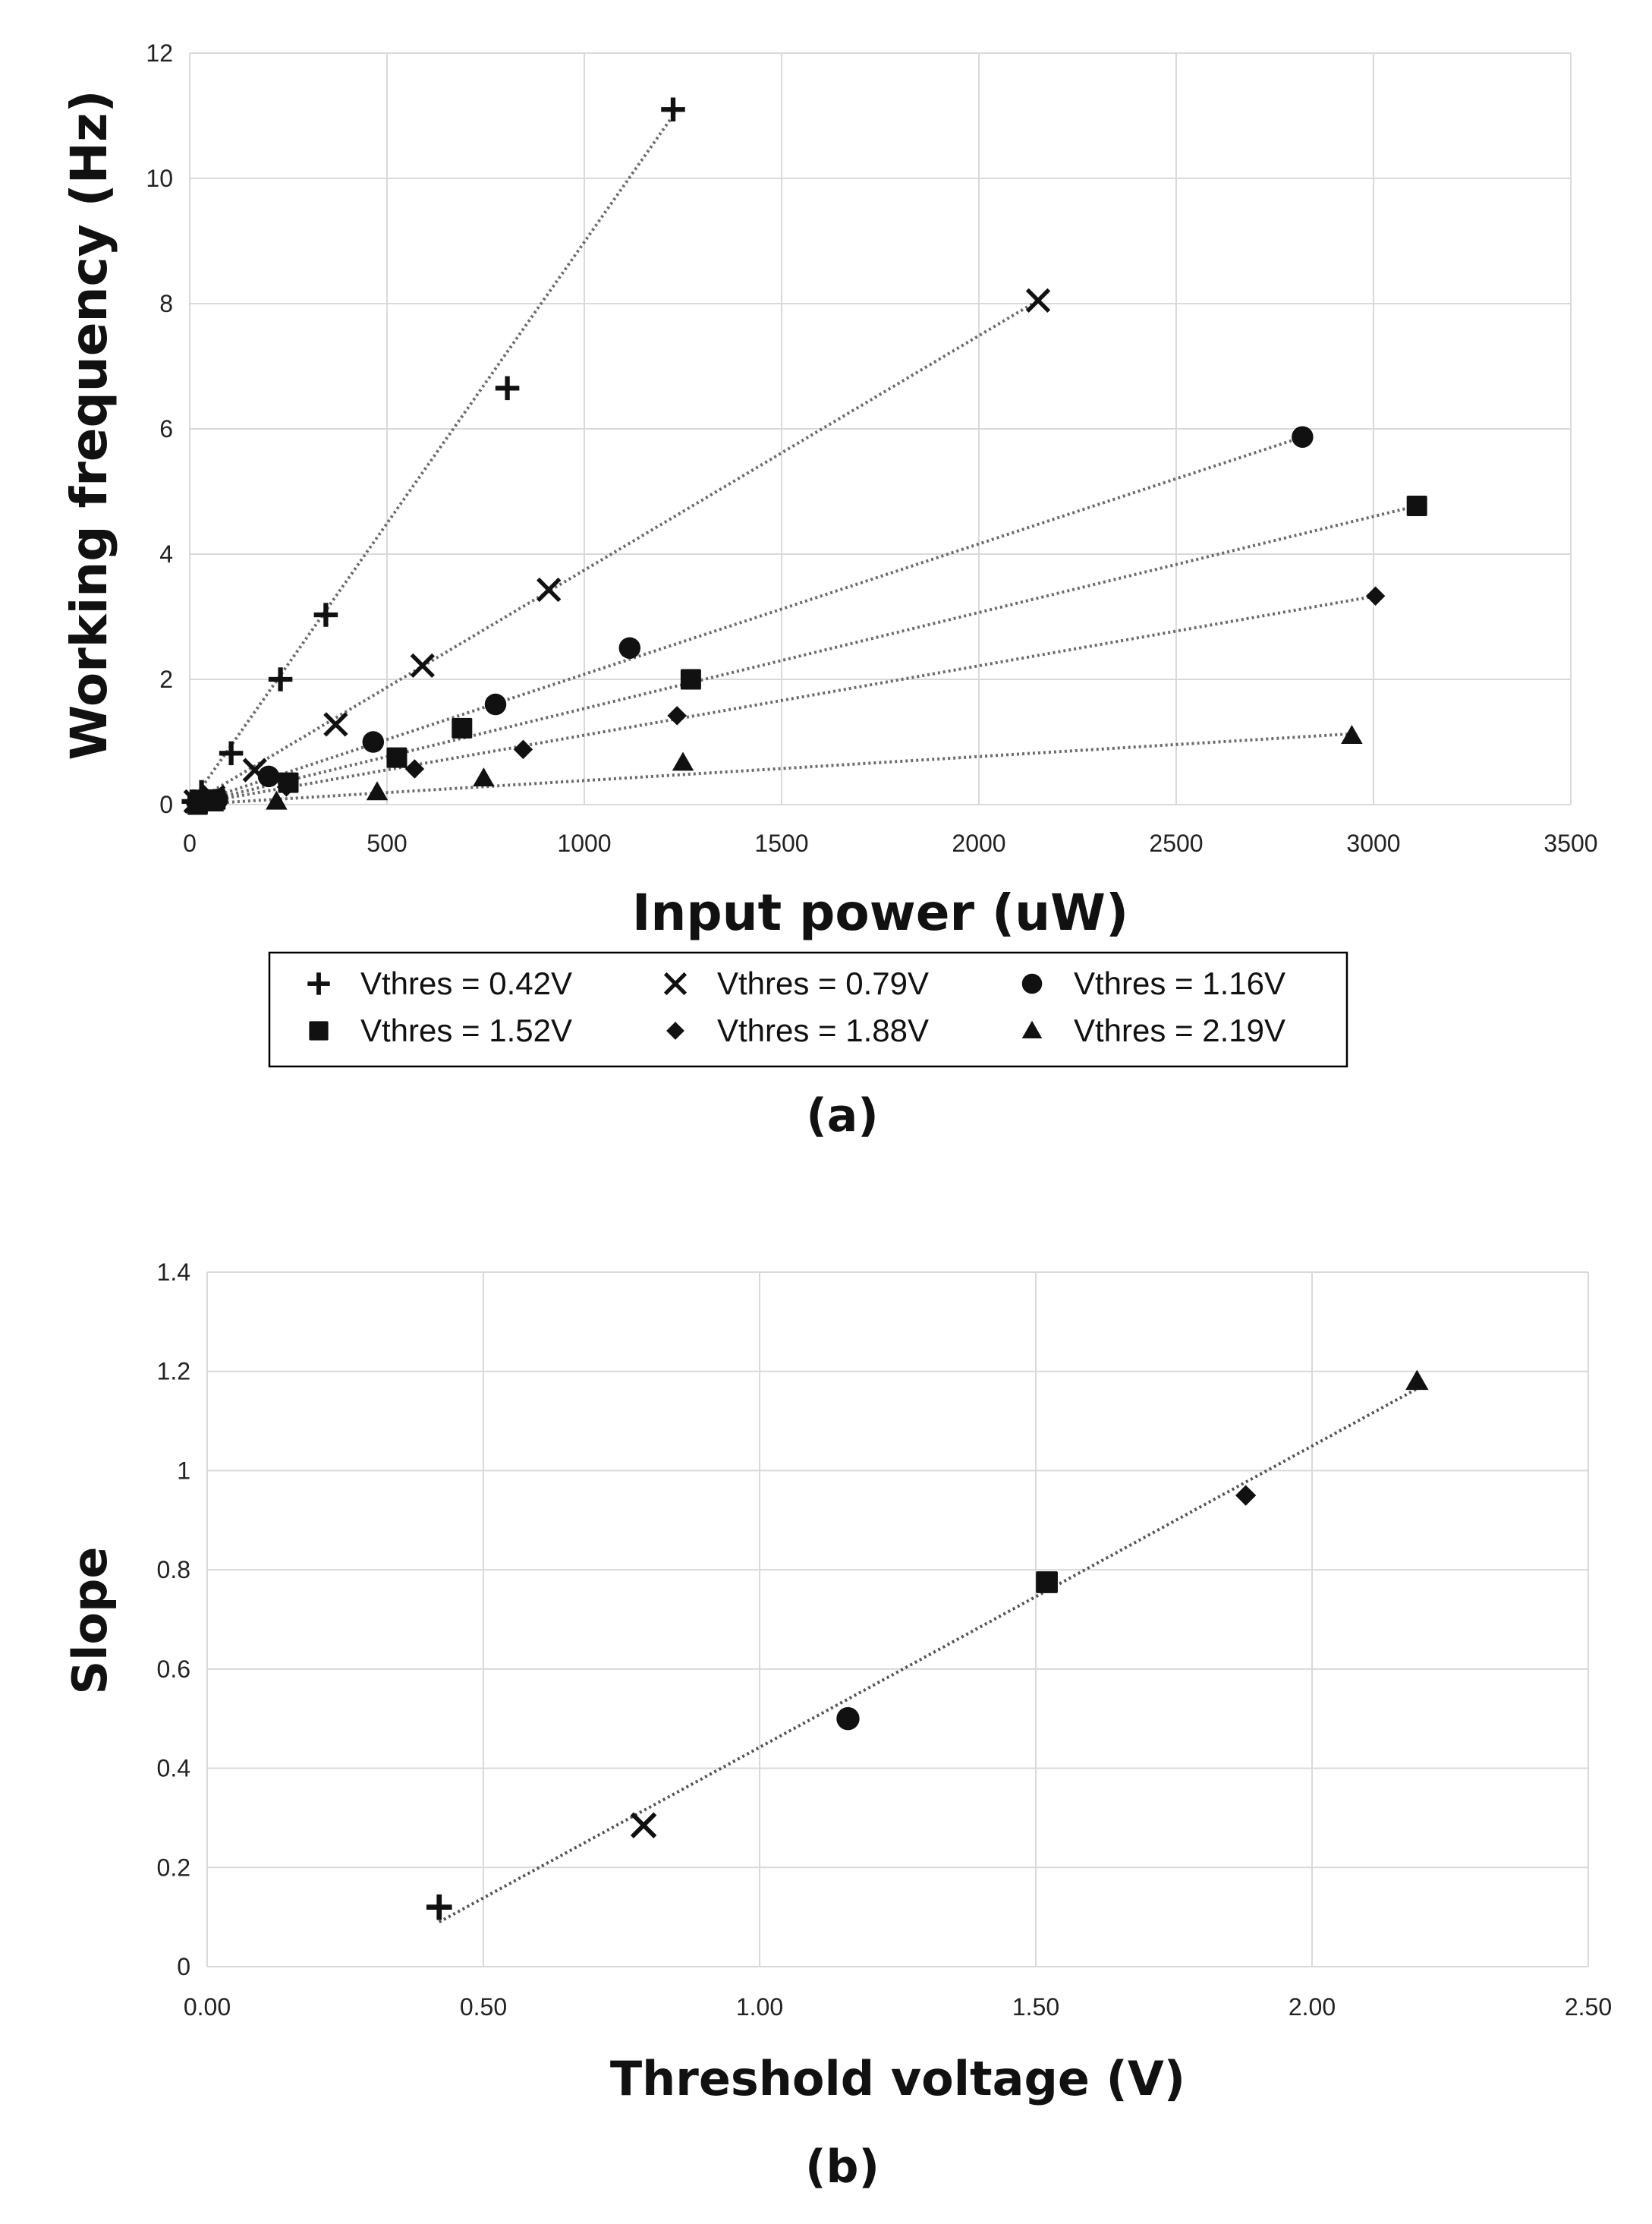 This screenshot has width=1652, height=2224. What do you see at coordinates (166, 679) in the screenshot?
I see `y-tick-label: 2` at bounding box center [166, 679].